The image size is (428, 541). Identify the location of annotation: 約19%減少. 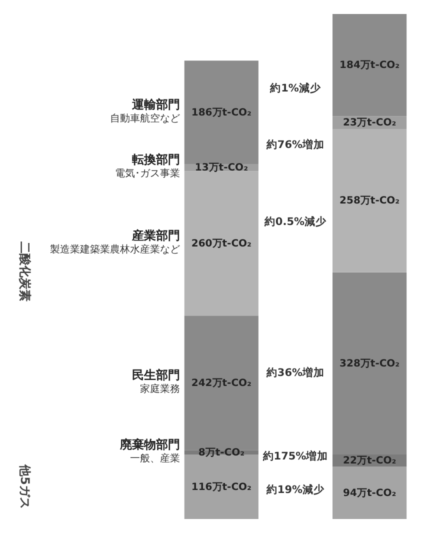
(295, 489).